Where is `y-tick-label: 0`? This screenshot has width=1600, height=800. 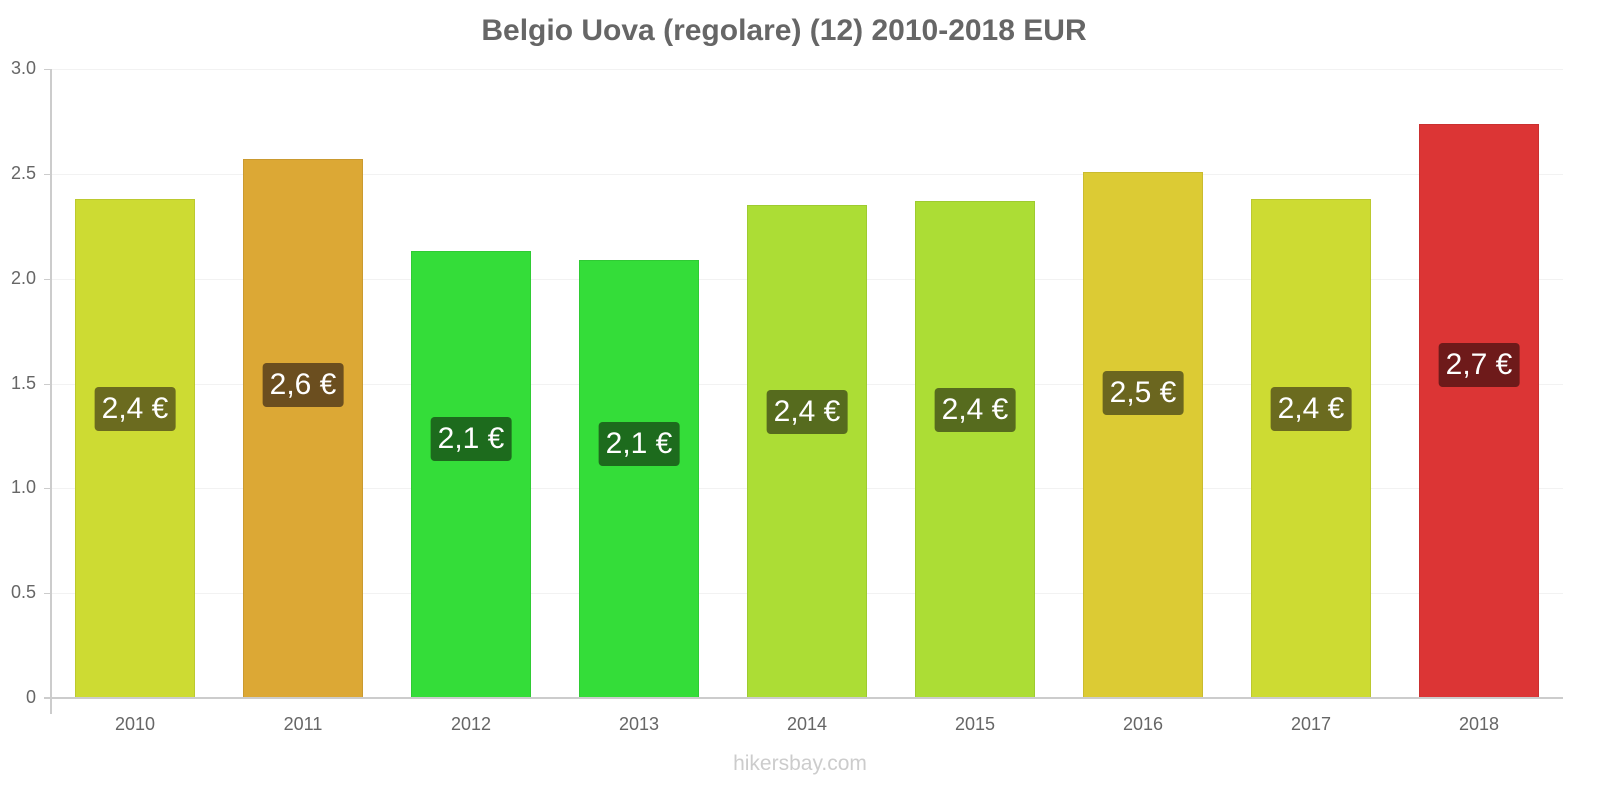 y-tick-label: 0 is located at coordinates (30, 697).